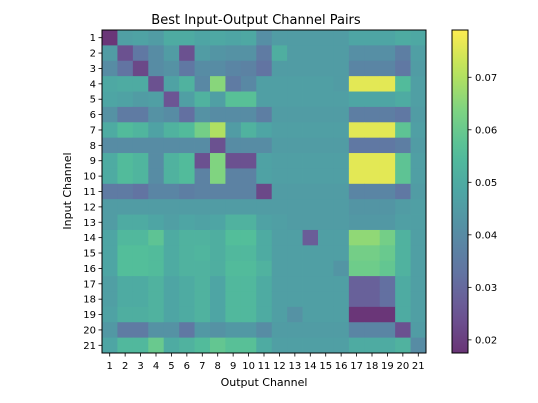  I want to click on y-tick-label: 19, so click(89, 315).